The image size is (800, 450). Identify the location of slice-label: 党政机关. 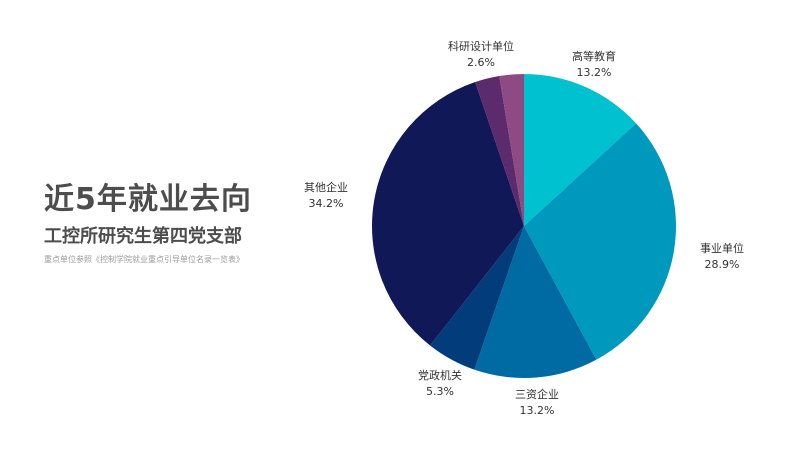
(440, 375).